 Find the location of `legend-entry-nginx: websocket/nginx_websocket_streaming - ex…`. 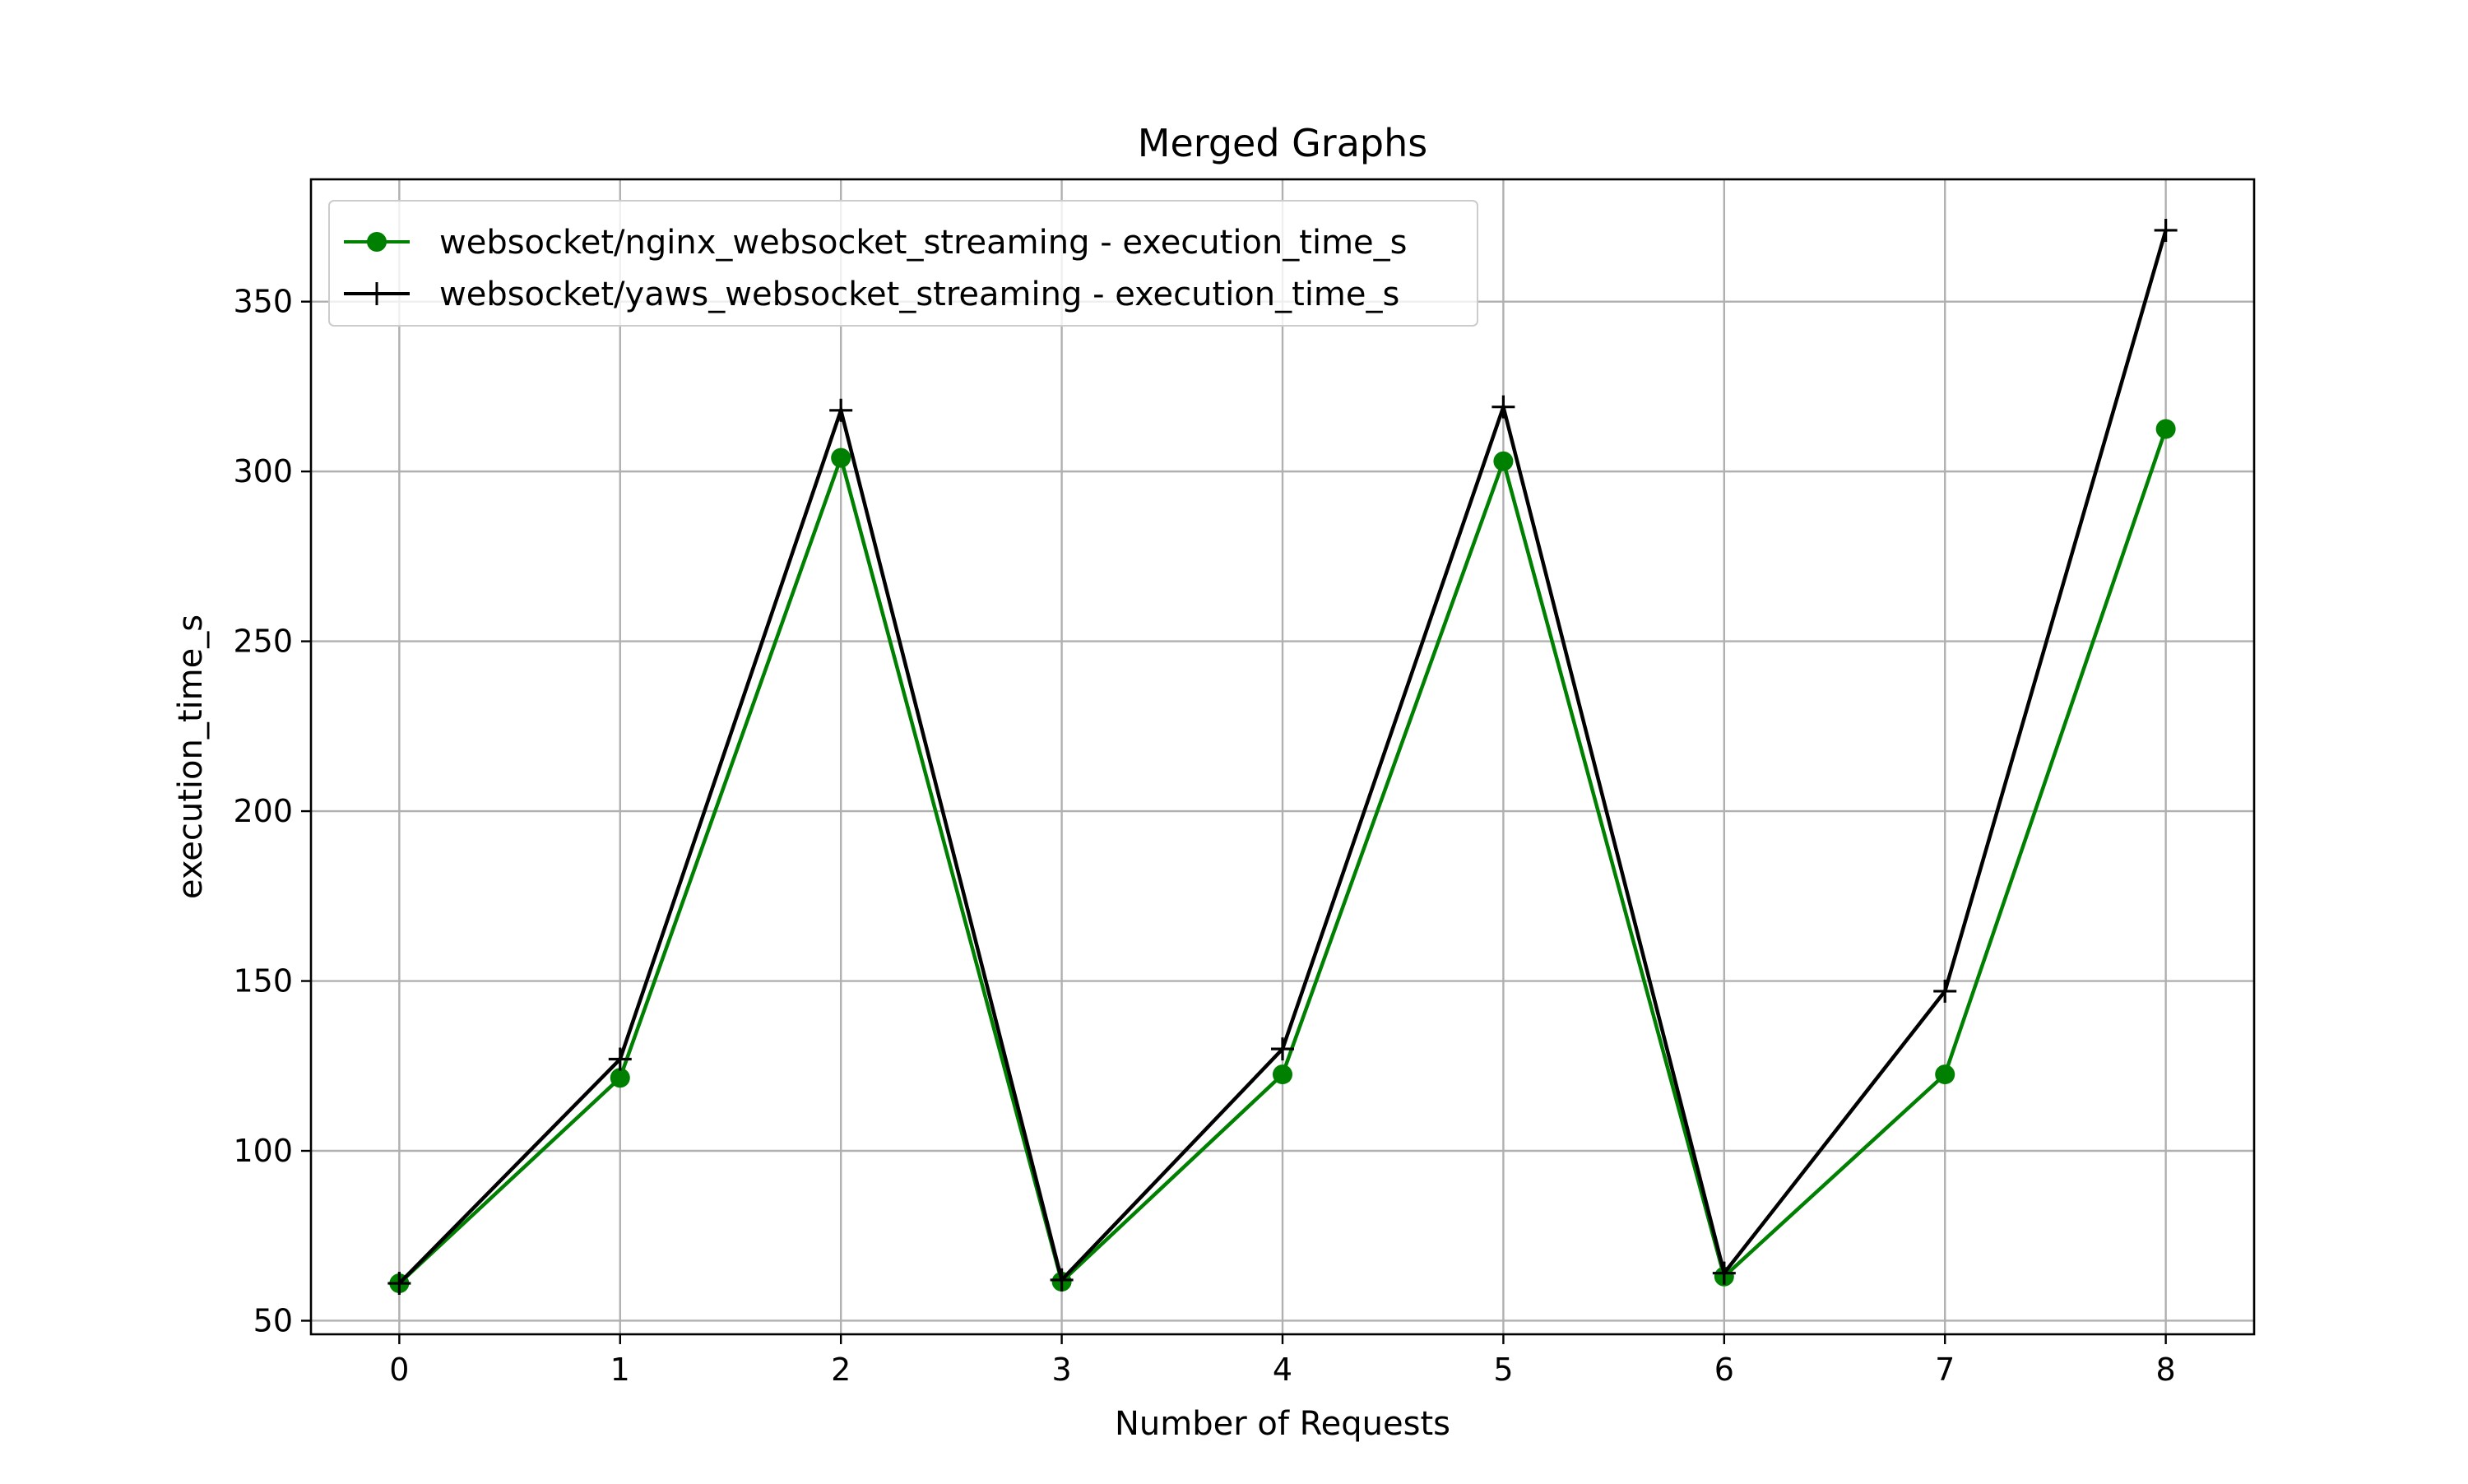

legend-entry-nginx: websocket/nginx_websocket_streaming - ex… is located at coordinates (875, 243).